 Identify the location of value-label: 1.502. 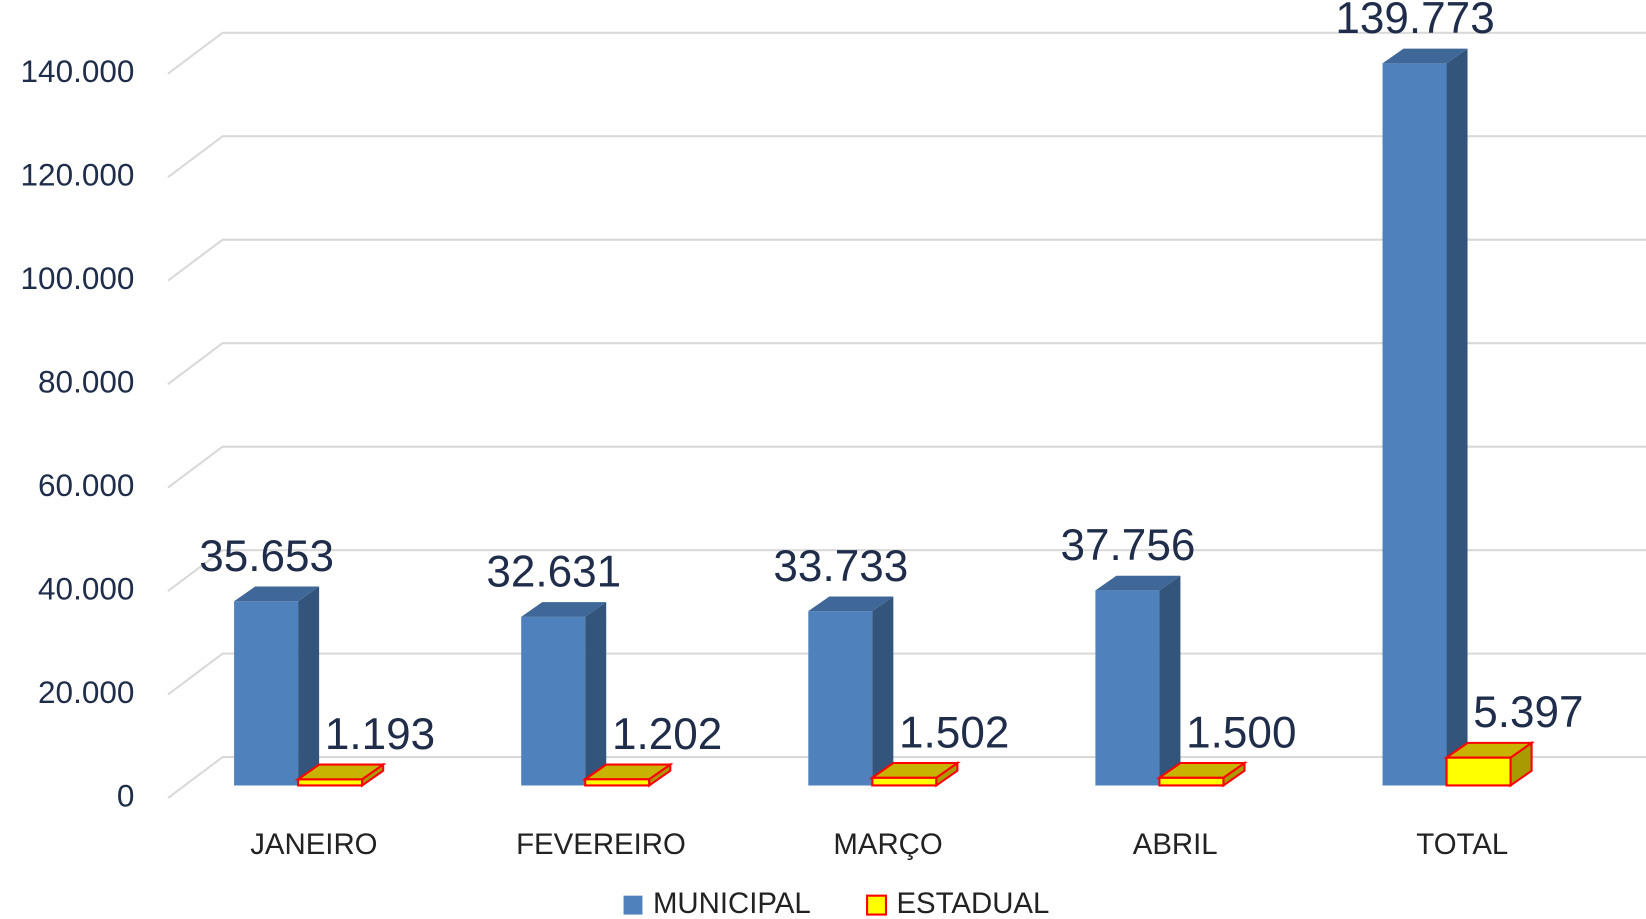
(954, 732).